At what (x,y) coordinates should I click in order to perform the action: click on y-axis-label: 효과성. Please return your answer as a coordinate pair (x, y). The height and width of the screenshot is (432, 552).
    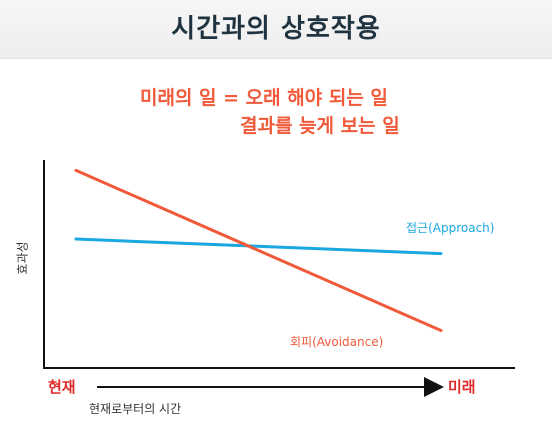
    Looking at the image, I should click on (22, 258).